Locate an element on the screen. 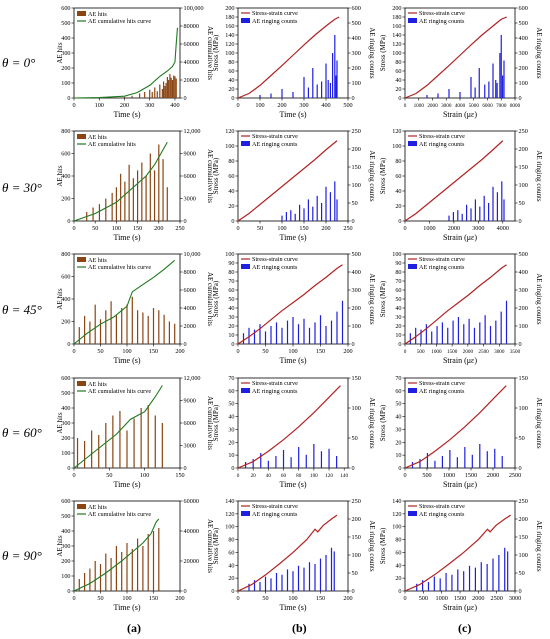 This screenshot has width=550, height=639. x-tick-label: 4000 is located at coordinates (503, 228).